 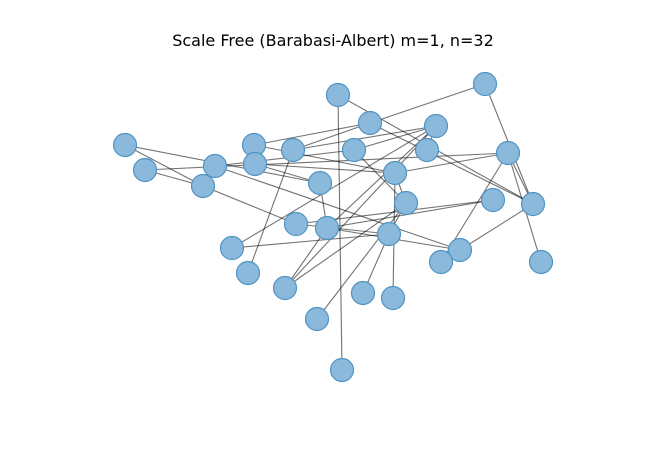 I want to click on graph-title: Scale Free (Barabasi-Albert) m=1, n=32, so click(x=333, y=40).